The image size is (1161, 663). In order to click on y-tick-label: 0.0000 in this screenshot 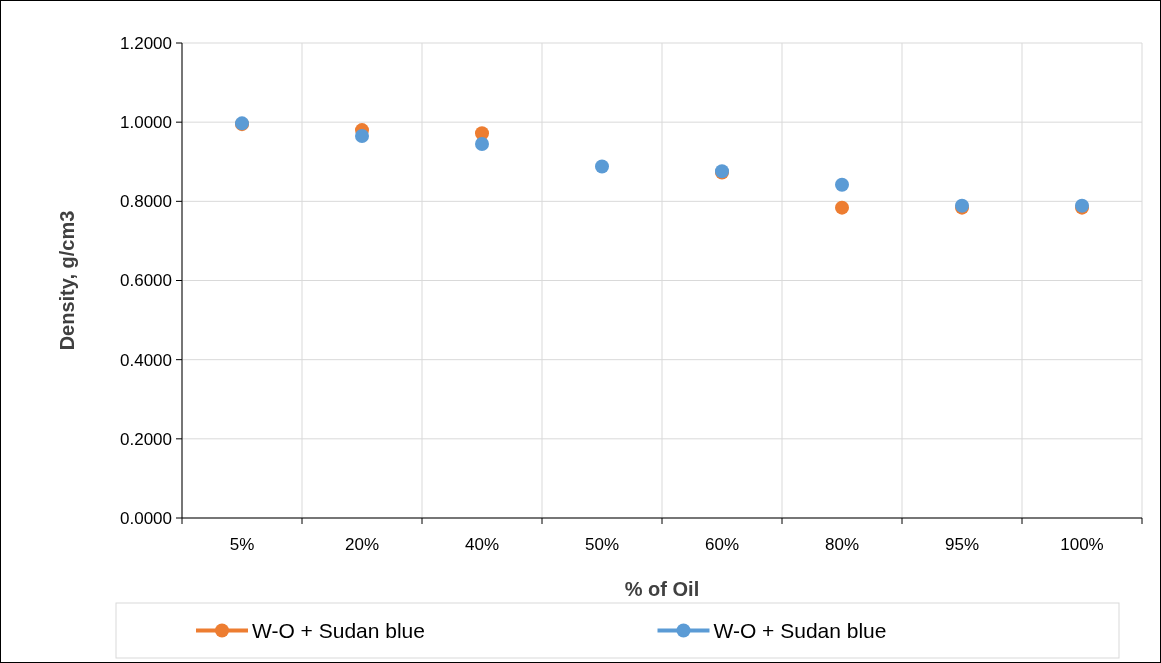, I will do `click(146, 518)`.